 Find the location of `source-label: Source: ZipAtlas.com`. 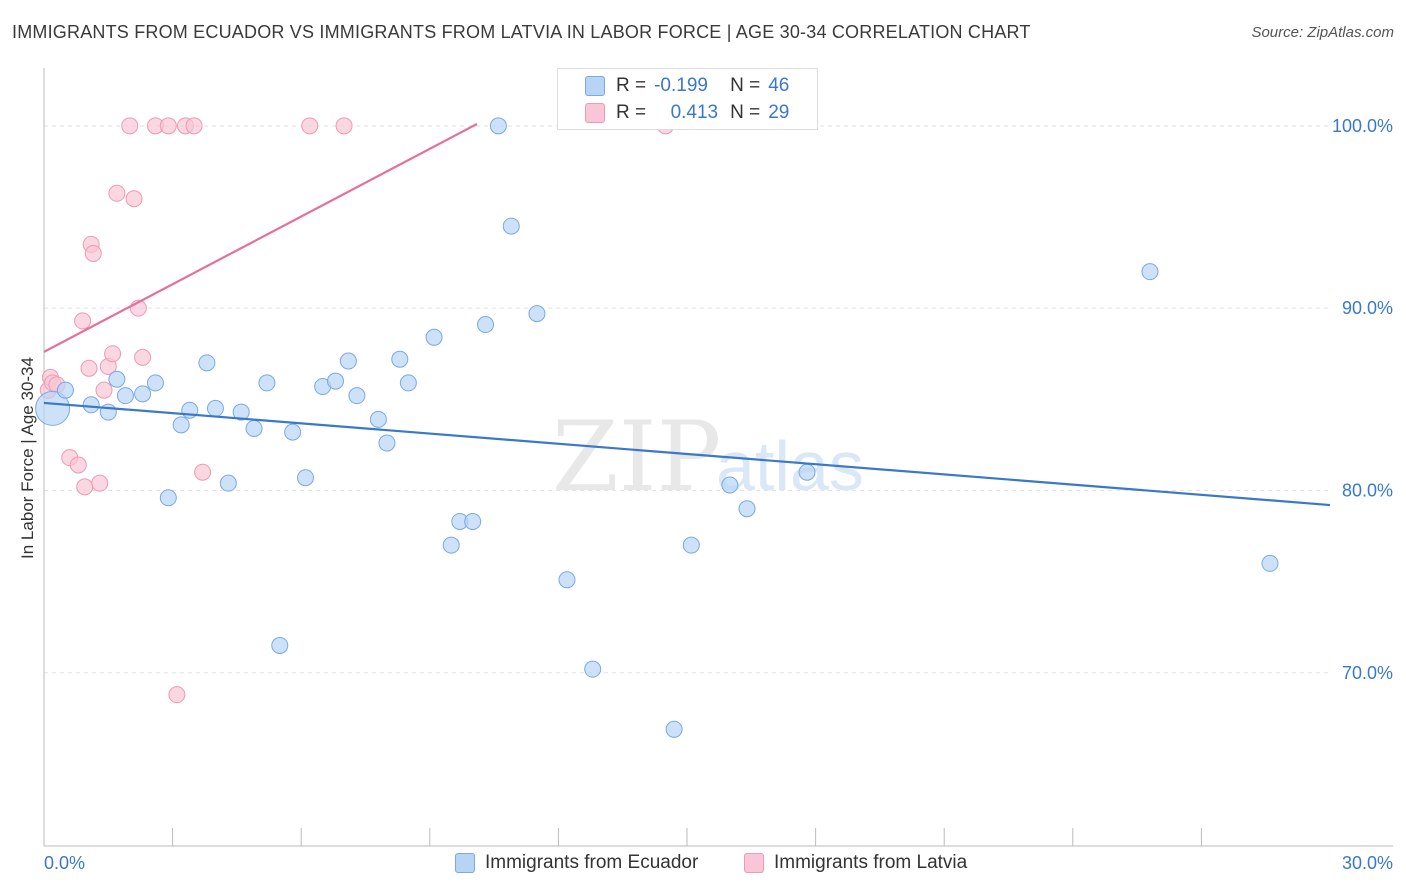

source-label: Source: ZipAtlas.com is located at coordinates (1322, 32).